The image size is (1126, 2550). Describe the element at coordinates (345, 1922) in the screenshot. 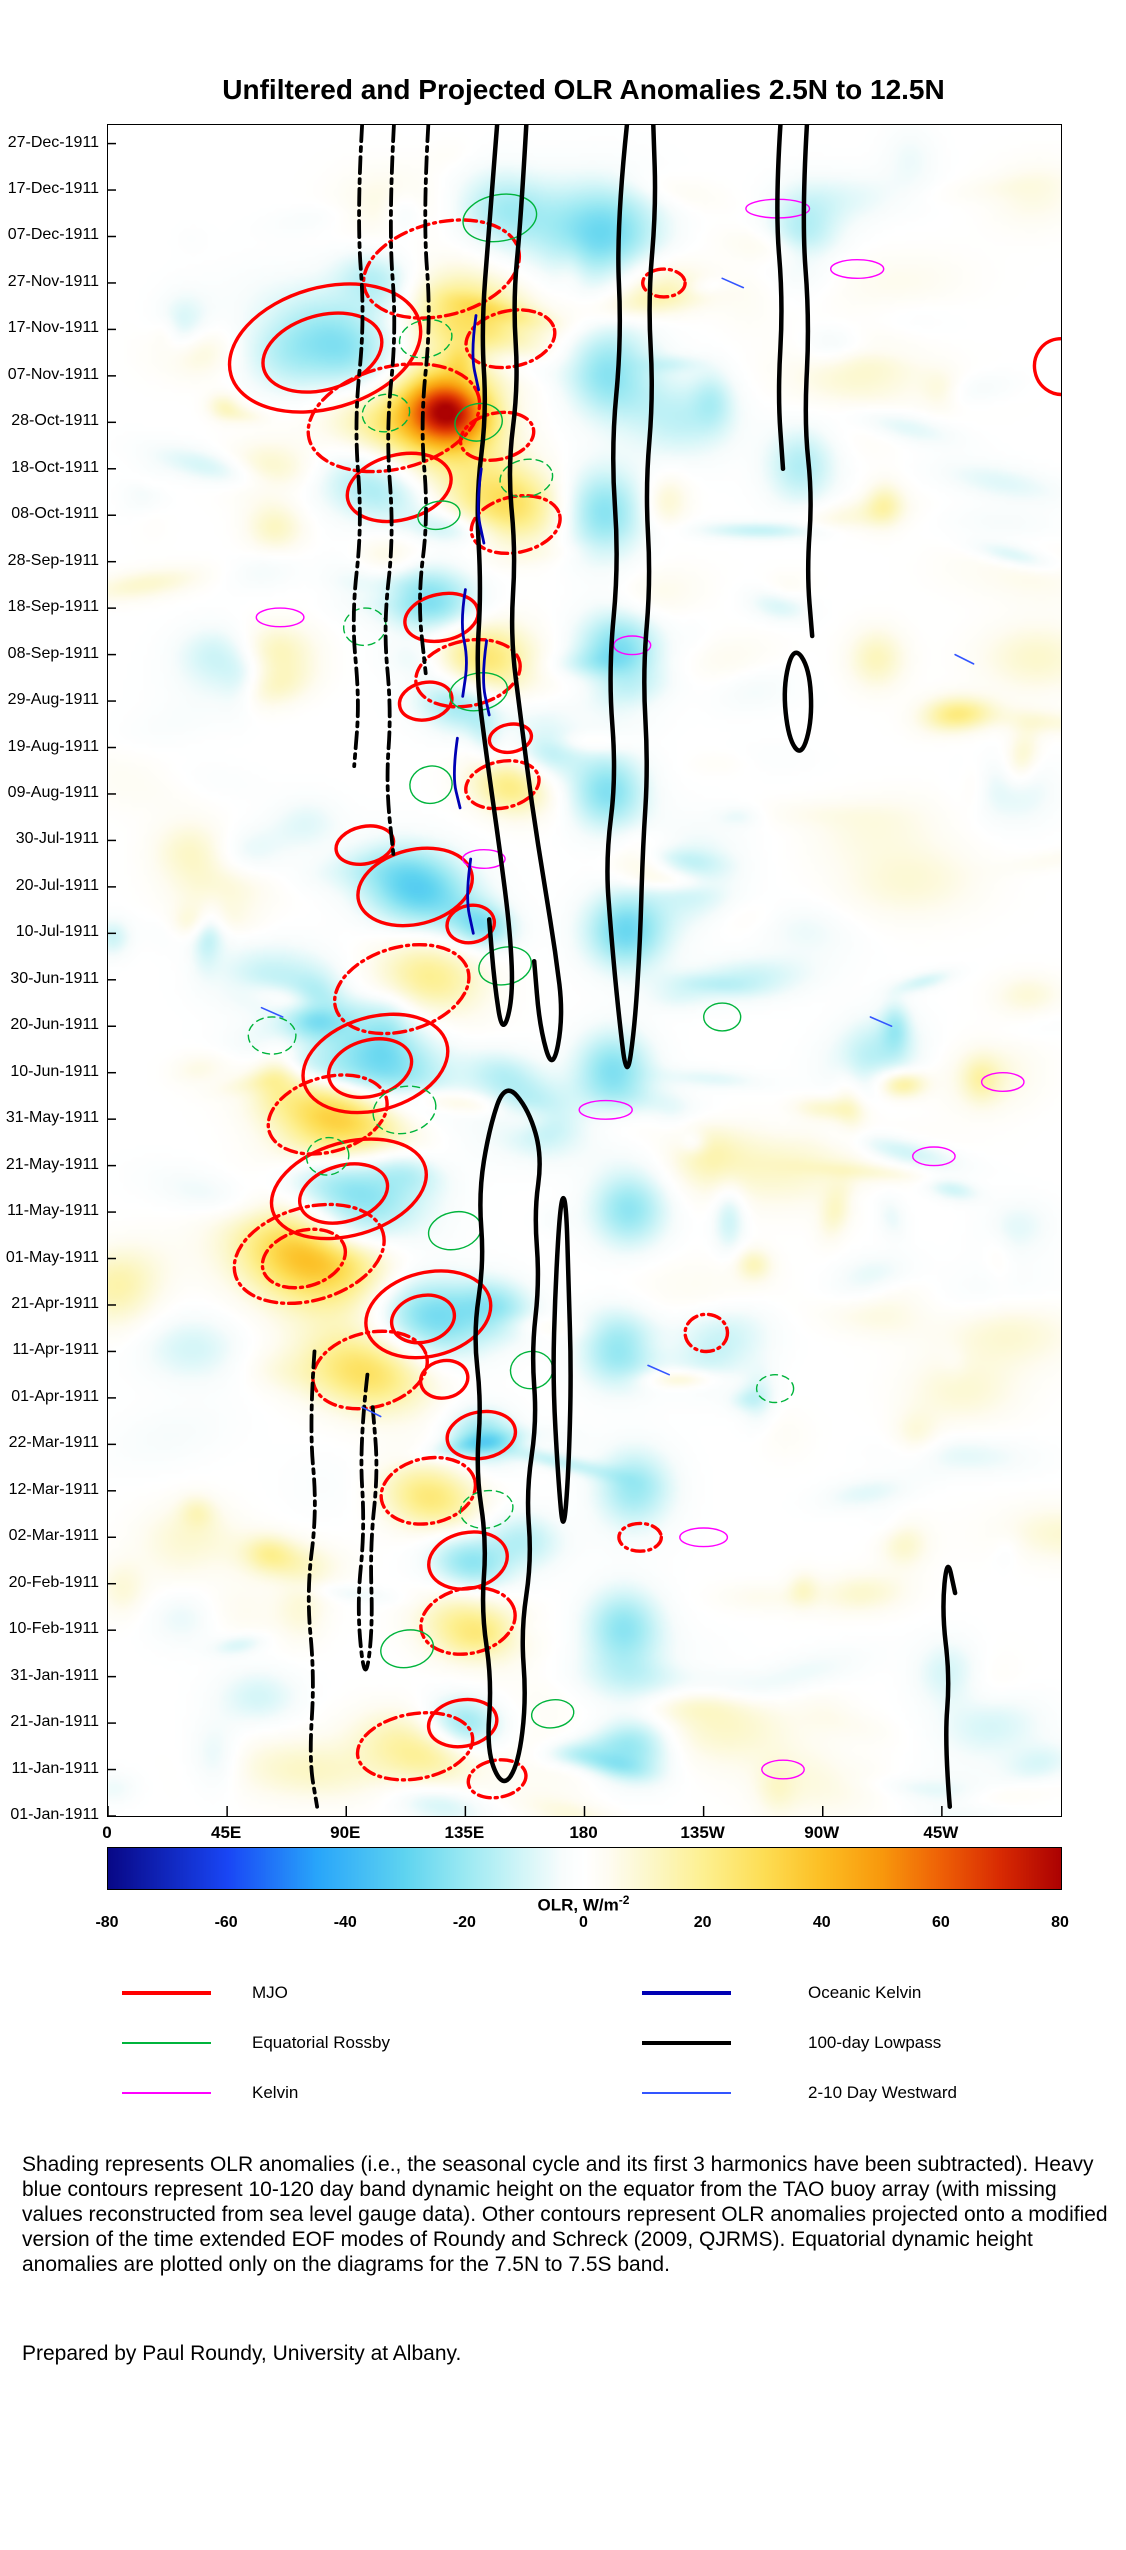

I see `colorbar-tick-label: -40` at that location.